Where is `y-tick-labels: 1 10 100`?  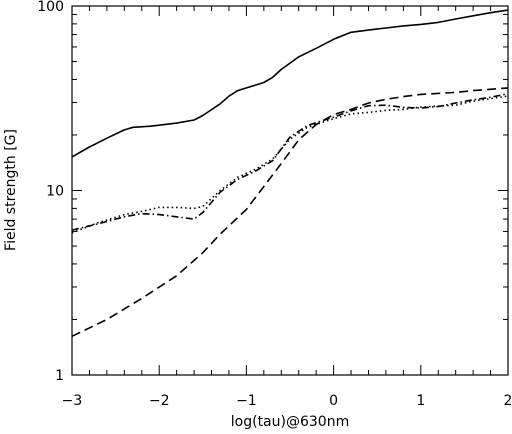 y-tick-labels: 1 10 100 is located at coordinates (50, 192).